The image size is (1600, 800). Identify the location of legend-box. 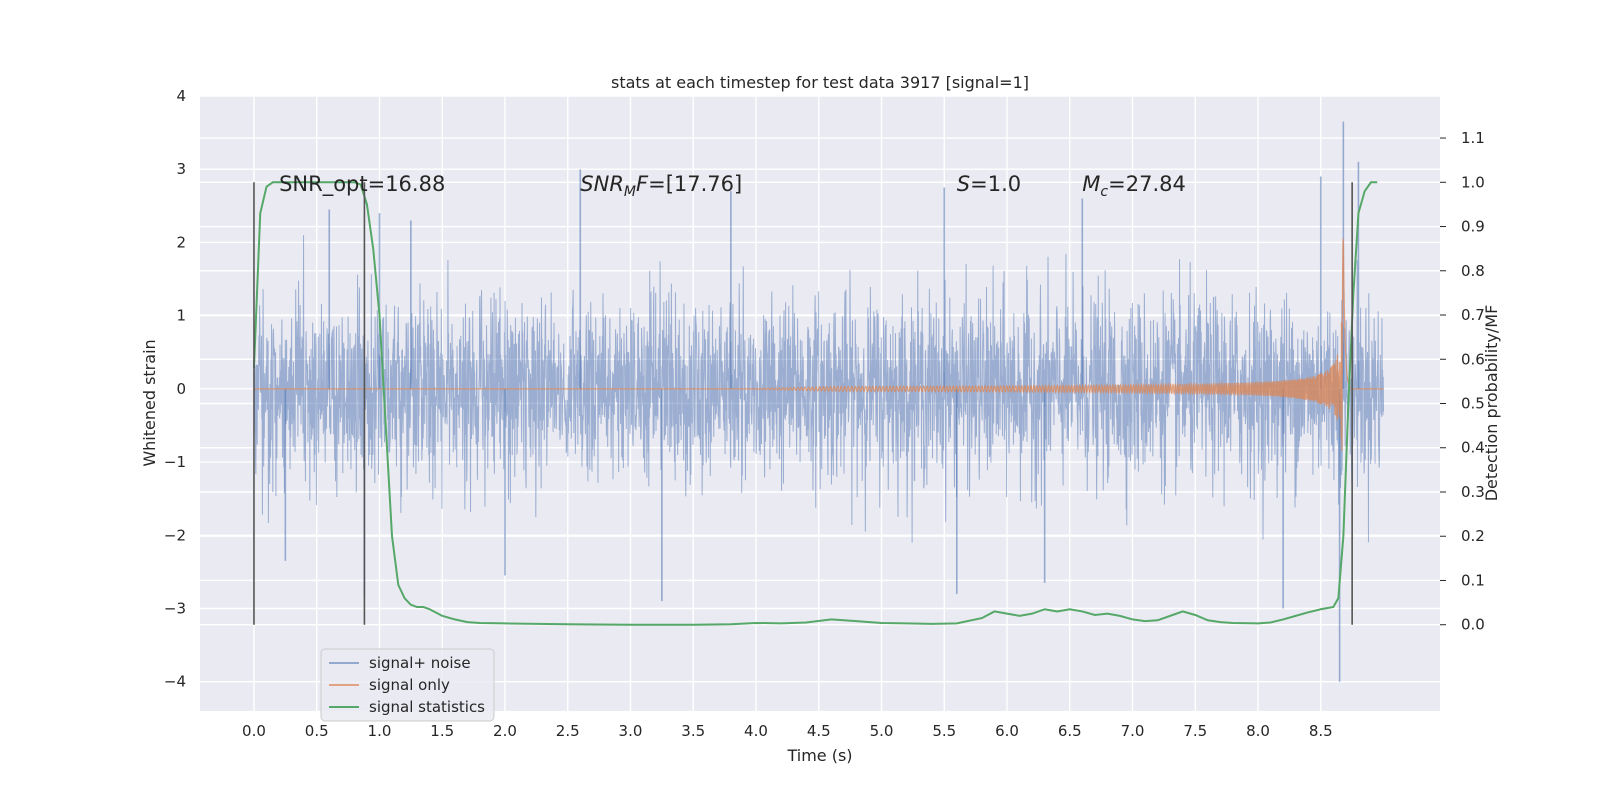
(407, 685).